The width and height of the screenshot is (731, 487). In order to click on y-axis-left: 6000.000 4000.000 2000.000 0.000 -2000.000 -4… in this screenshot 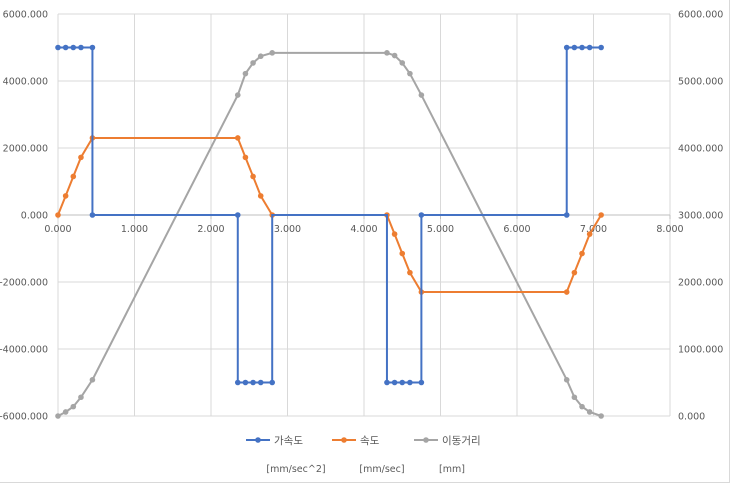, I will do `click(24, 216)`.